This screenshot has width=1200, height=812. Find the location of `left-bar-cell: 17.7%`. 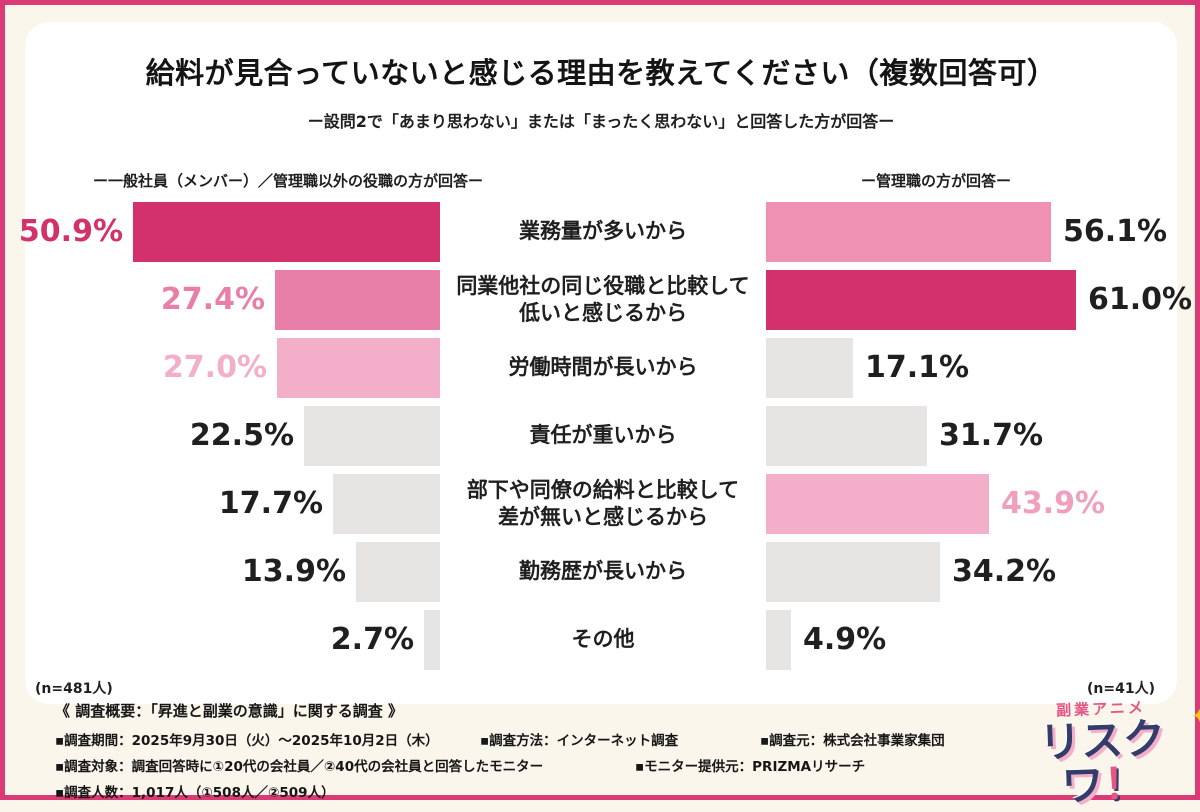

left-bar-cell: 17.7% is located at coordinates (232, 504).